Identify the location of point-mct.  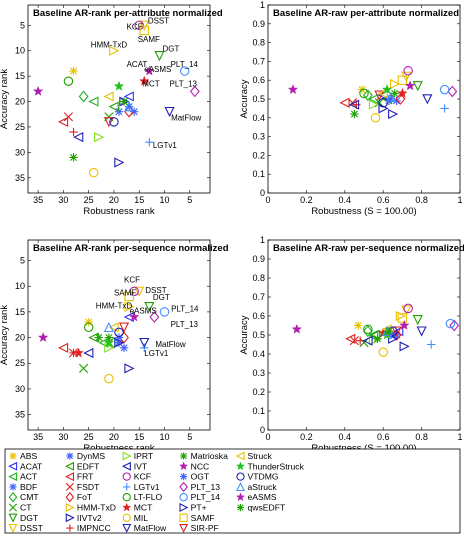
(402, 92).